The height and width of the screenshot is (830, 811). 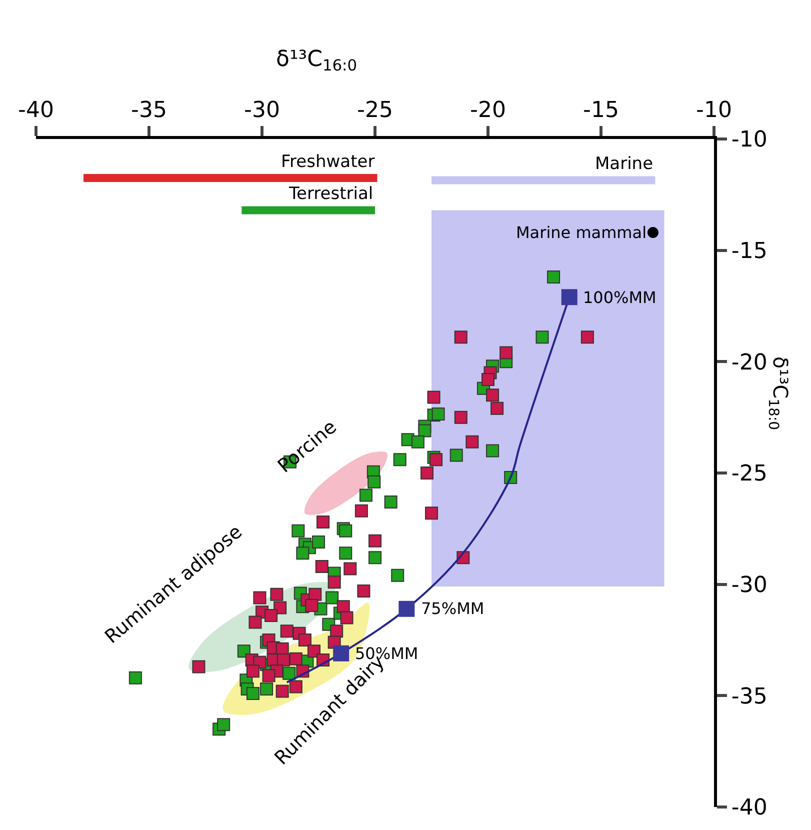 I want to click on x-tick-label: -10, so click(x=714, y=111).